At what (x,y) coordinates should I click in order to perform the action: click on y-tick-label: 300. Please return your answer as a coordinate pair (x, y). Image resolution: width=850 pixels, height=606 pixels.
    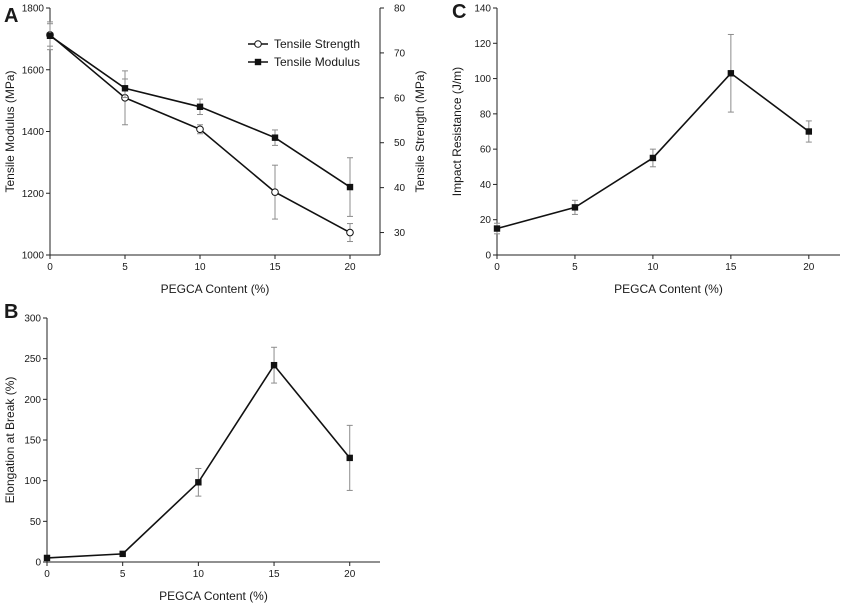
    Looking at the image, I should click on (32, 319).